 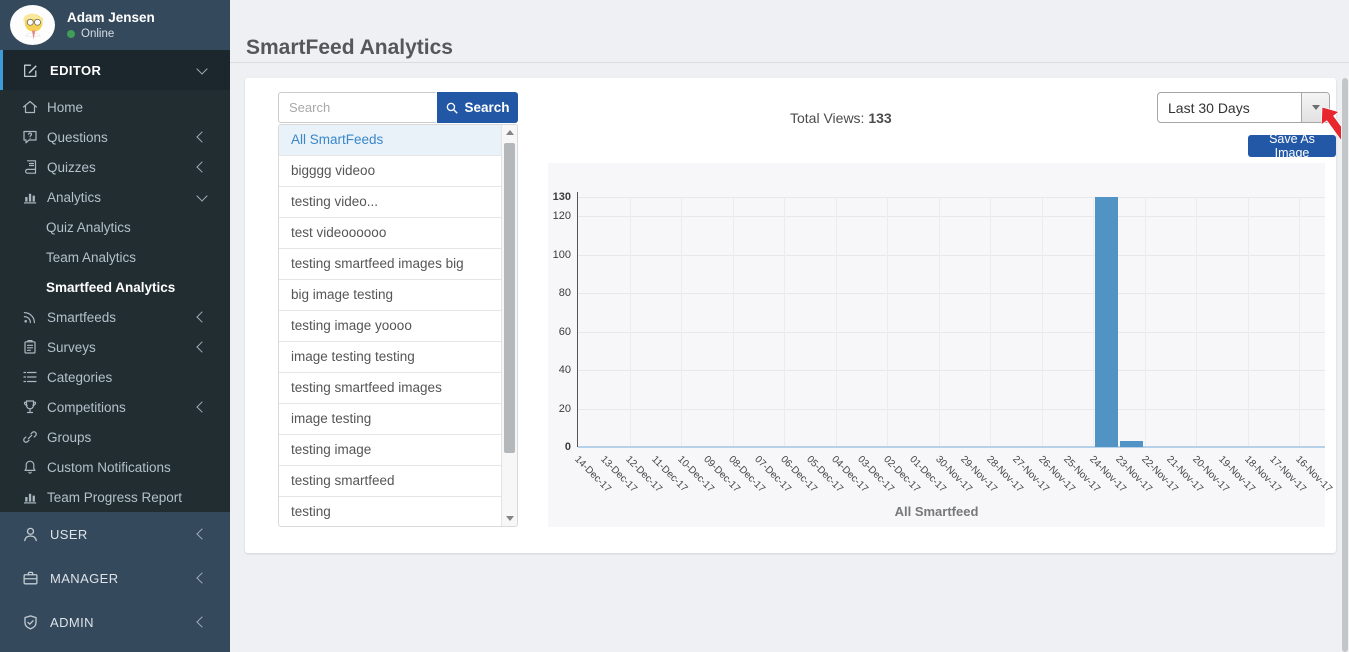 I want to click on sidebar-bottom-sections: USER MANAGER ADMIN, so click(x=115, y=578).